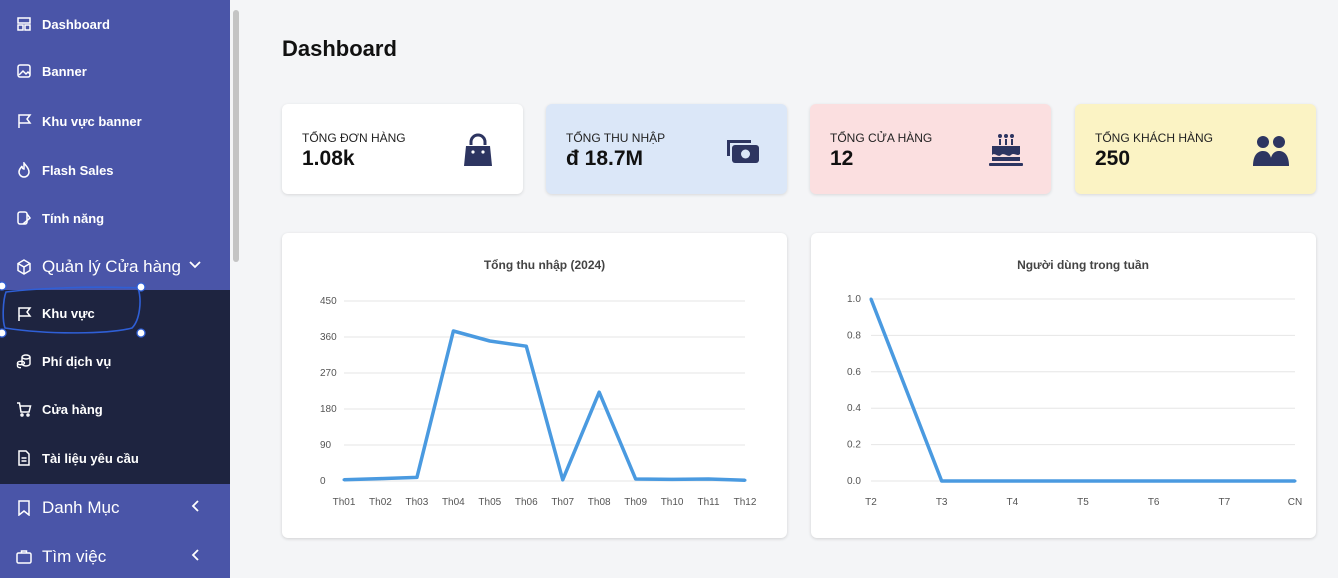 The height and width of the screenshot is (578, 1338). Describe the element at coordinates (73, 218) in the screenshot. I see `sidebar-item-label: Tính năng` at that location.